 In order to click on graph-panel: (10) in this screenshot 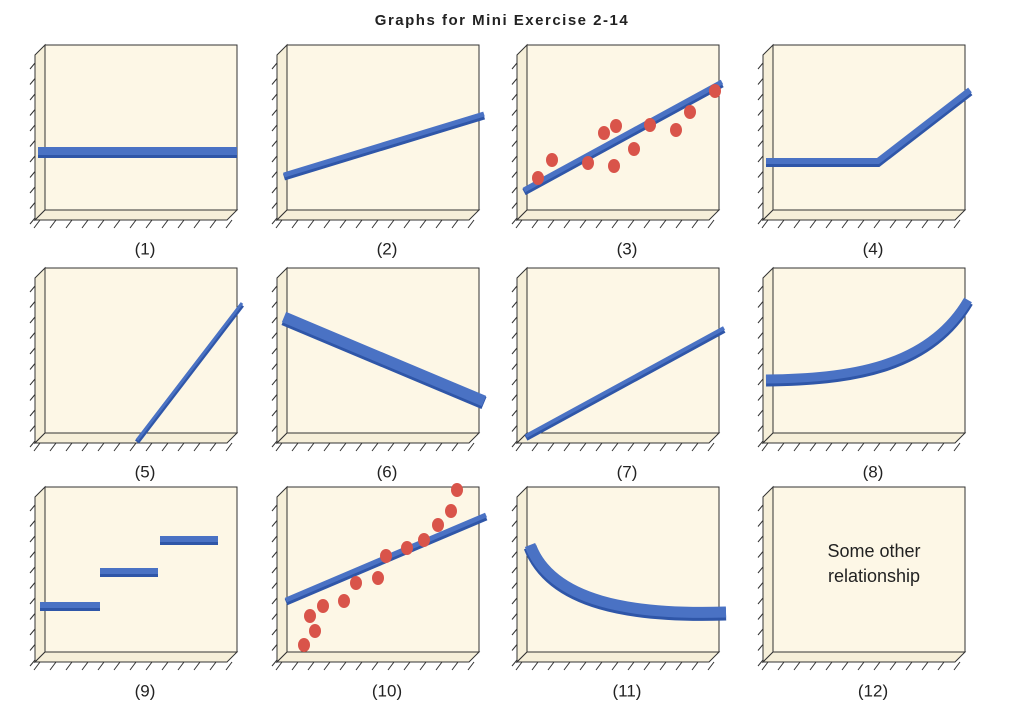, I will do `click(379, 591)`.